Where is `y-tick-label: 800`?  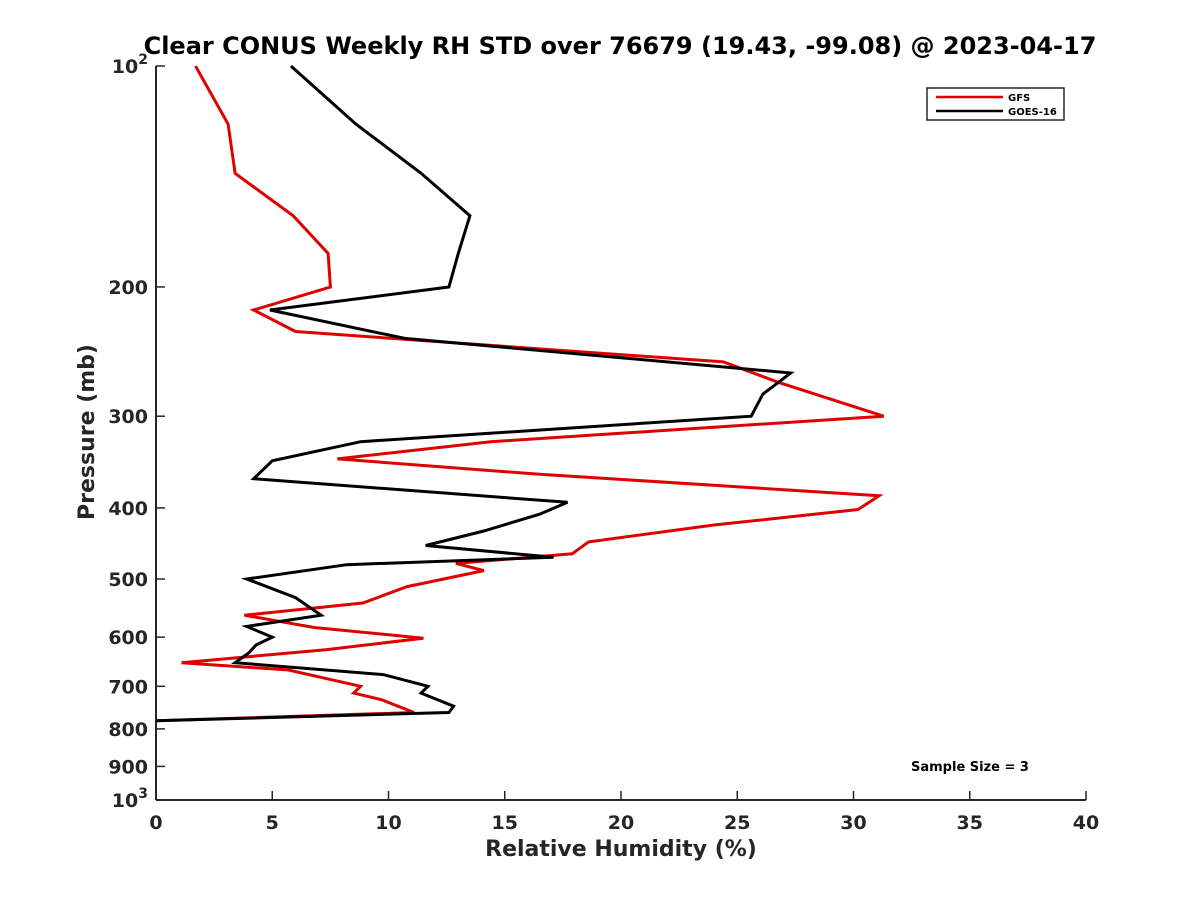
y-tick-label: 800 is located at coordinates (128, 730).